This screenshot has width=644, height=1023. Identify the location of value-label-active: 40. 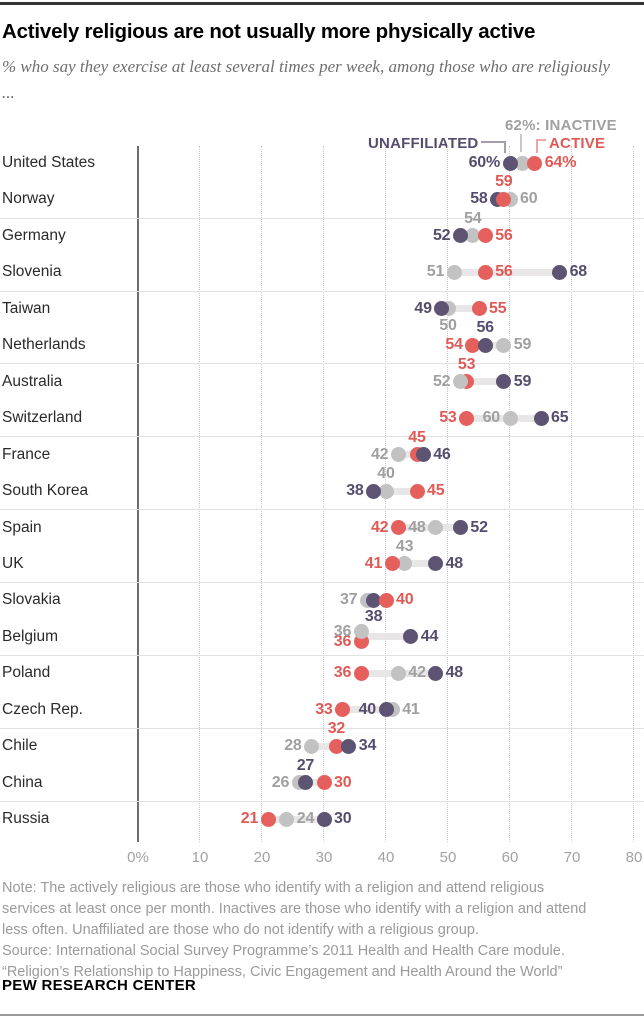
(405, 600).